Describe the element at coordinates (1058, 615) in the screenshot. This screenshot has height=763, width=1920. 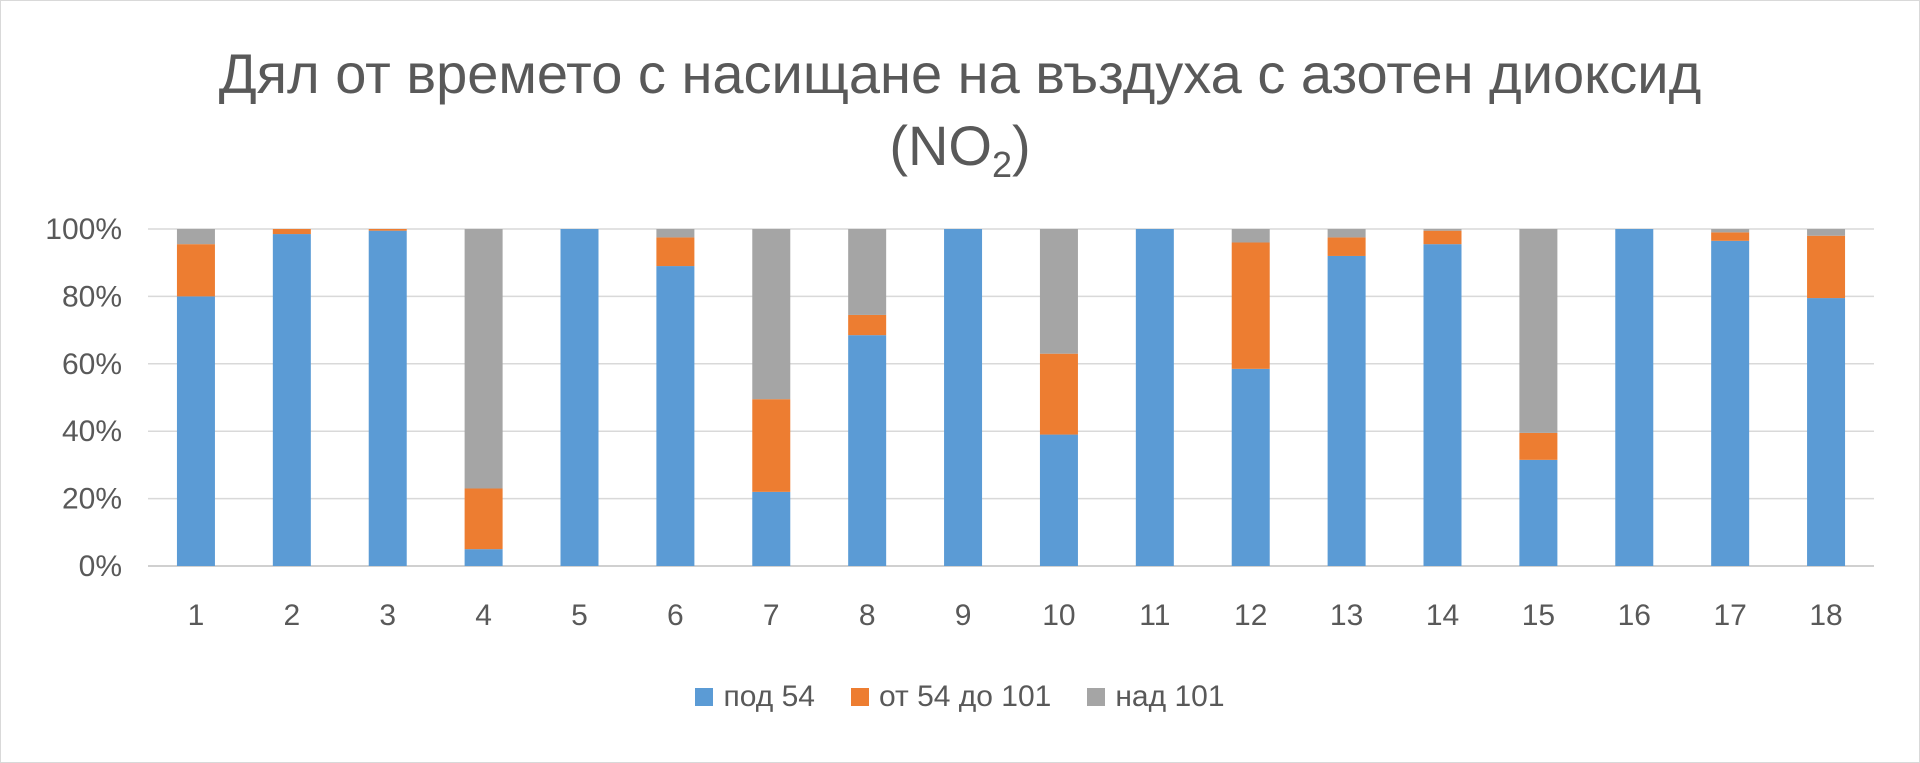
I see `x-tick-label: 10` at that location.